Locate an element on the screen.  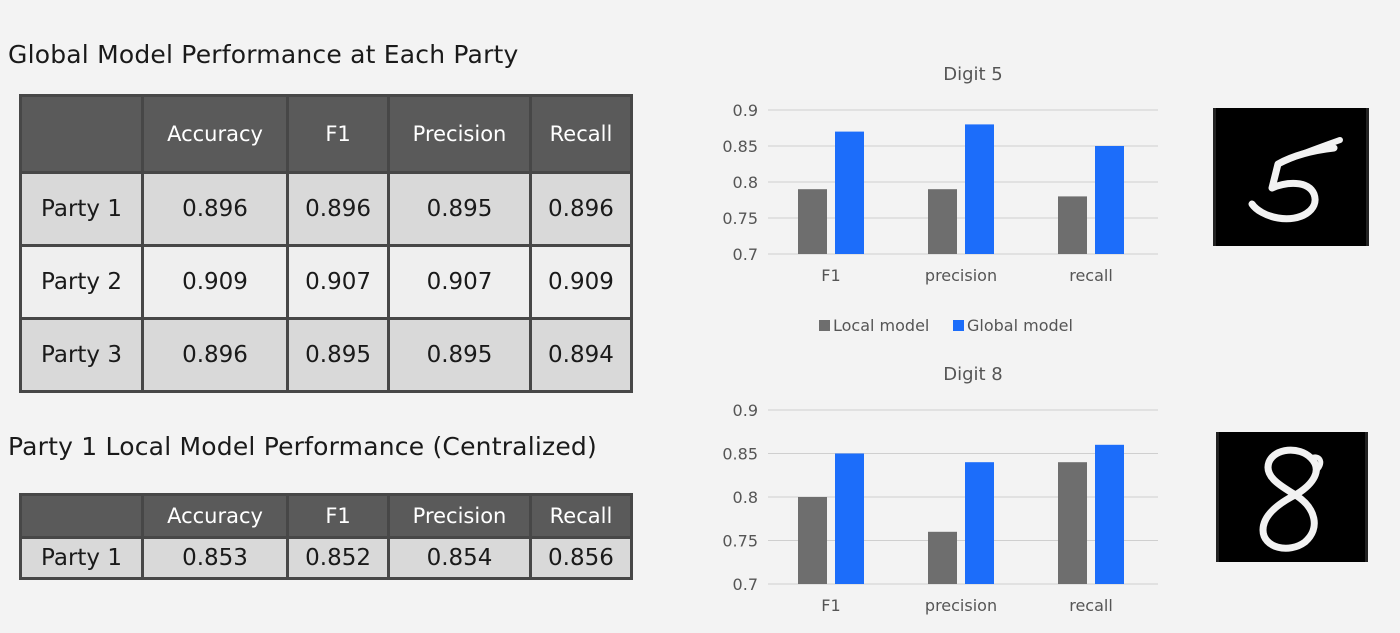
digit-8-image is located at coordinates (1292, 497).